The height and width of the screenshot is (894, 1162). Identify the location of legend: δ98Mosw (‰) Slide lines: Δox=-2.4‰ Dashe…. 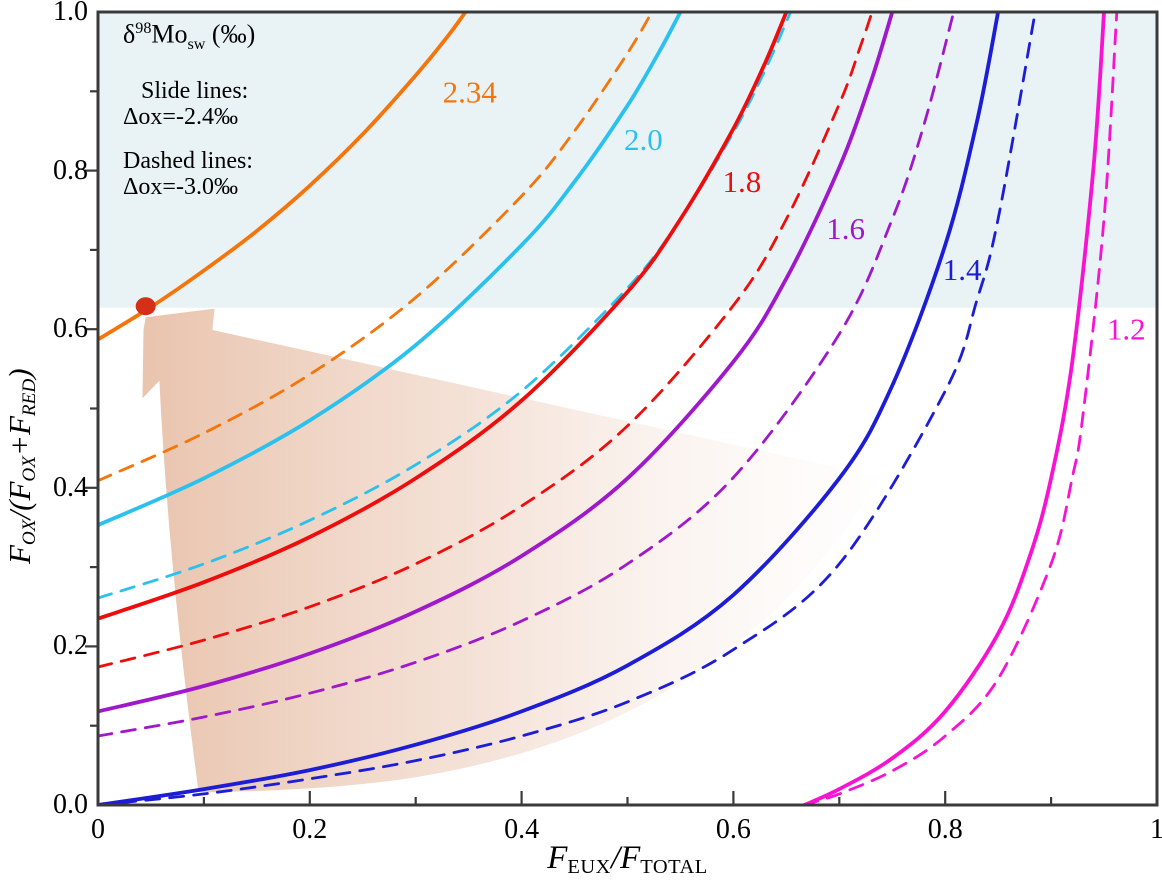
(189, 108).